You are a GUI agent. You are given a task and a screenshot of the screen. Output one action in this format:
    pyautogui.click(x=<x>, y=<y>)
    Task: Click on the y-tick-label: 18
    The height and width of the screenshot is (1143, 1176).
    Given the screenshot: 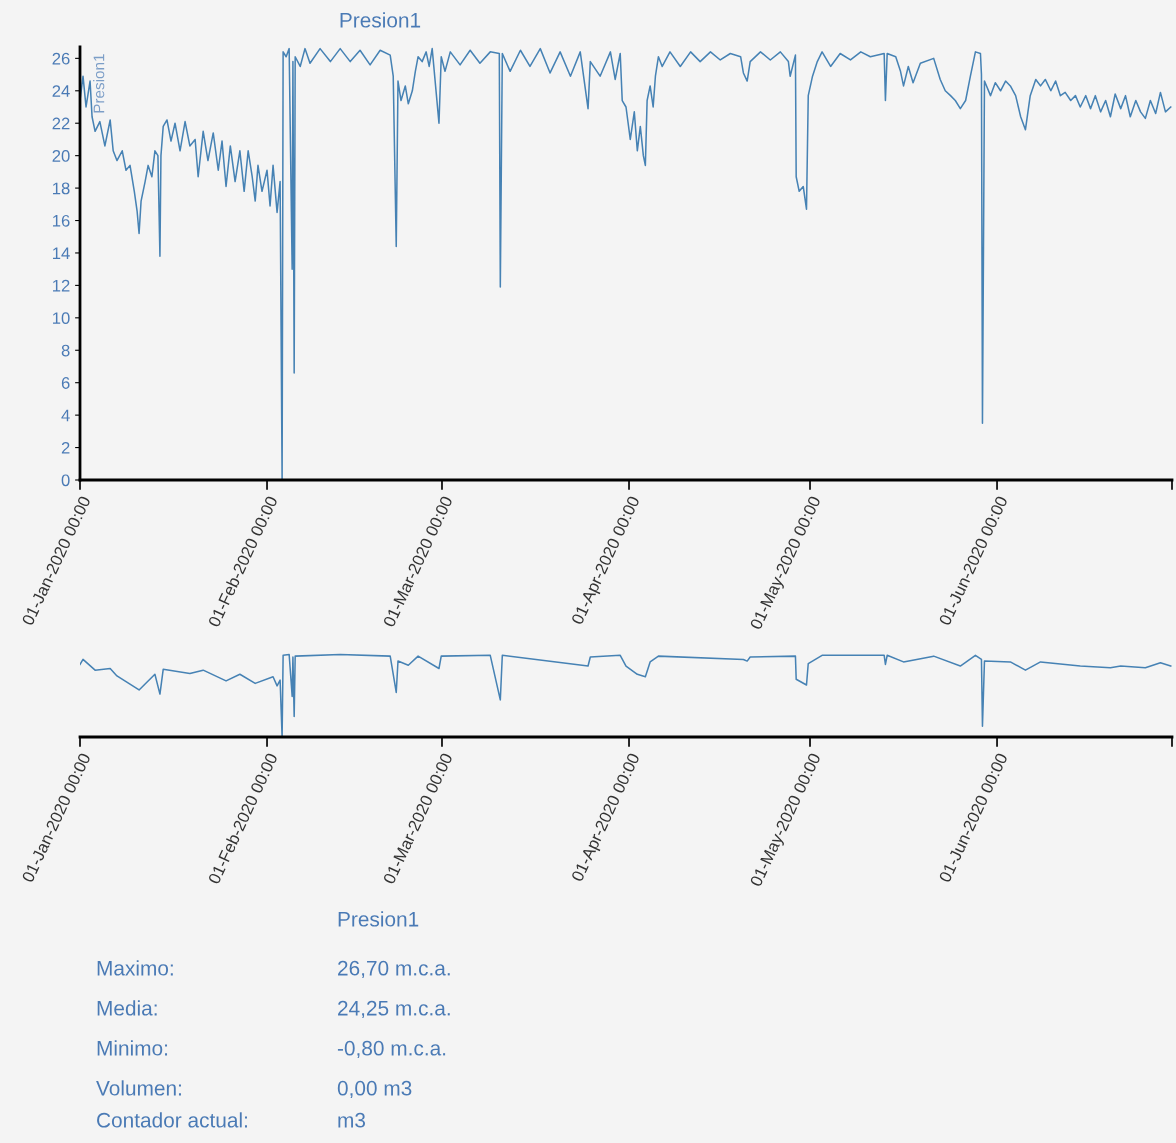 What is the action you would take?
    pyautogui.click(x=61, y=188)
    